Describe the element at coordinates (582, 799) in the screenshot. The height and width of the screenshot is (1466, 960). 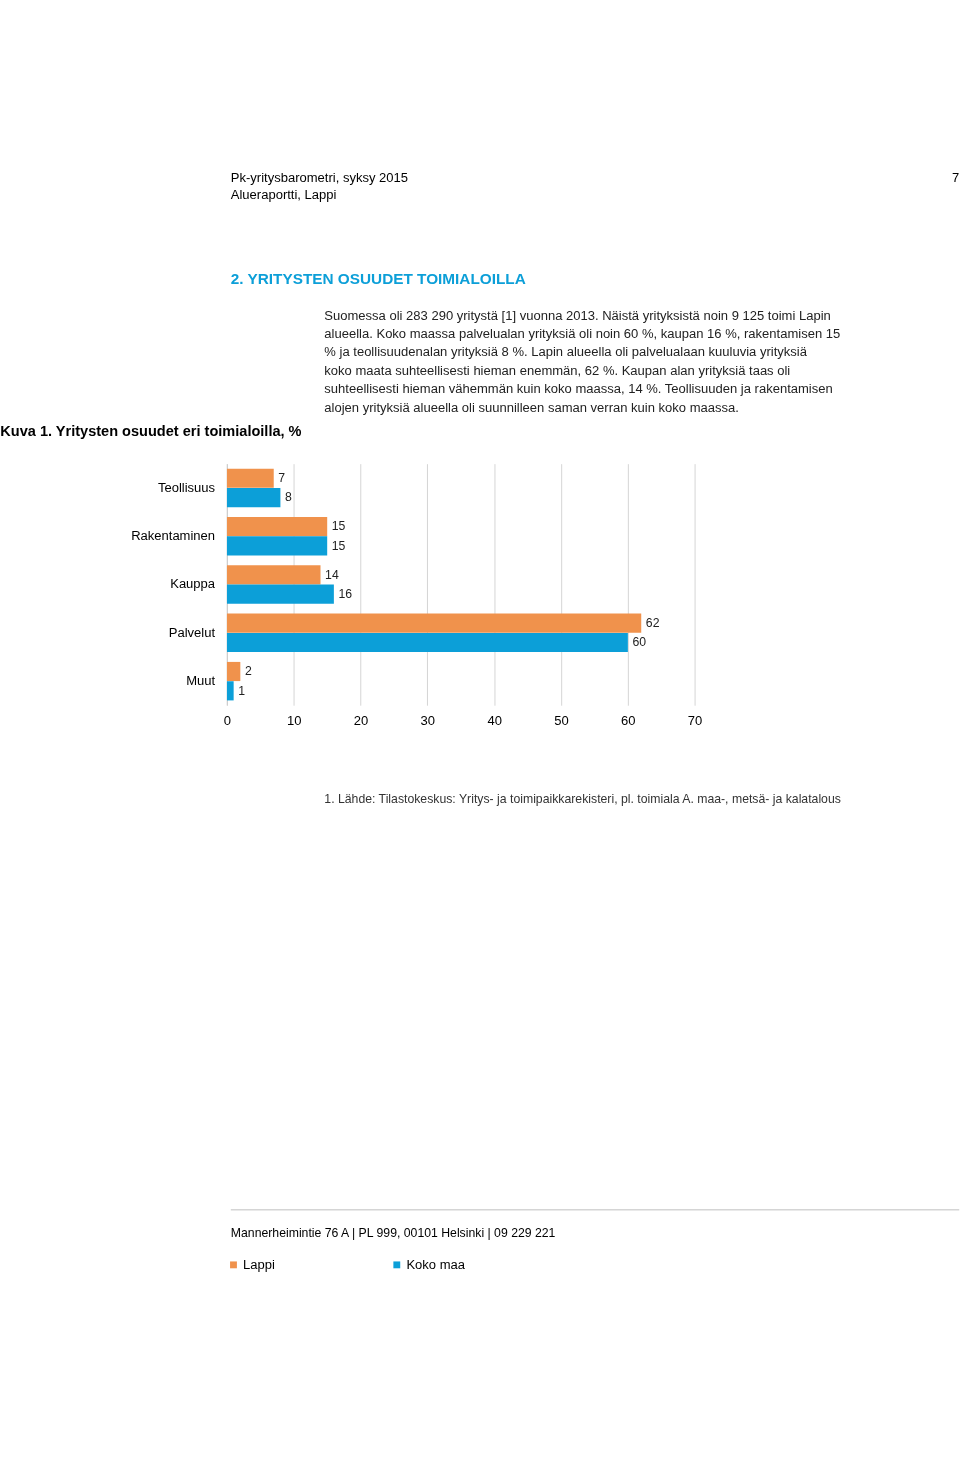
I see `text: 1. Lähde: Tilastokeskus: Yritys- ja toimipaikkarekisteri, pl. toimiala A. maa-, metsä- ja kalatalous` at that location.